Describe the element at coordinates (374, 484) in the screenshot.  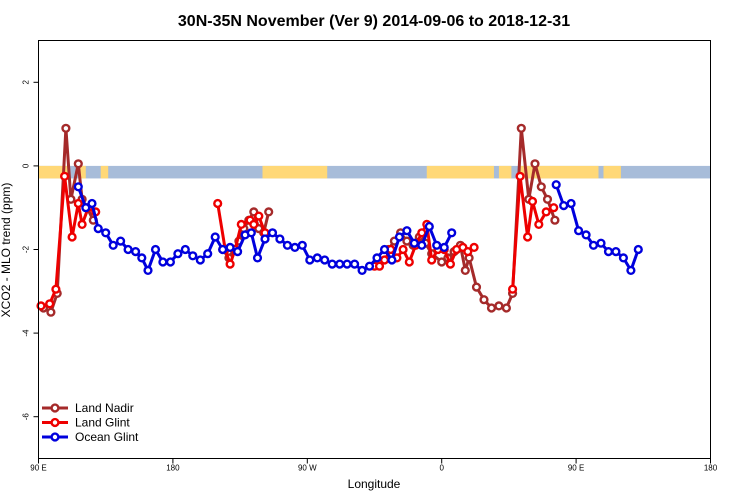
I see `x-axis-label: Longitude` at that location.